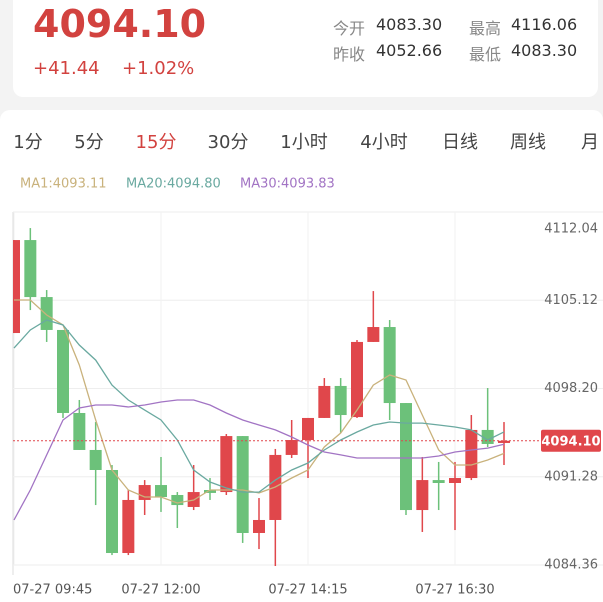 The image size is (603, 602). What do you see at coordinates (287, 184) in the screenshot?
I see `legend-entry: MA30:4093.83` at bounding box center [287, 184].